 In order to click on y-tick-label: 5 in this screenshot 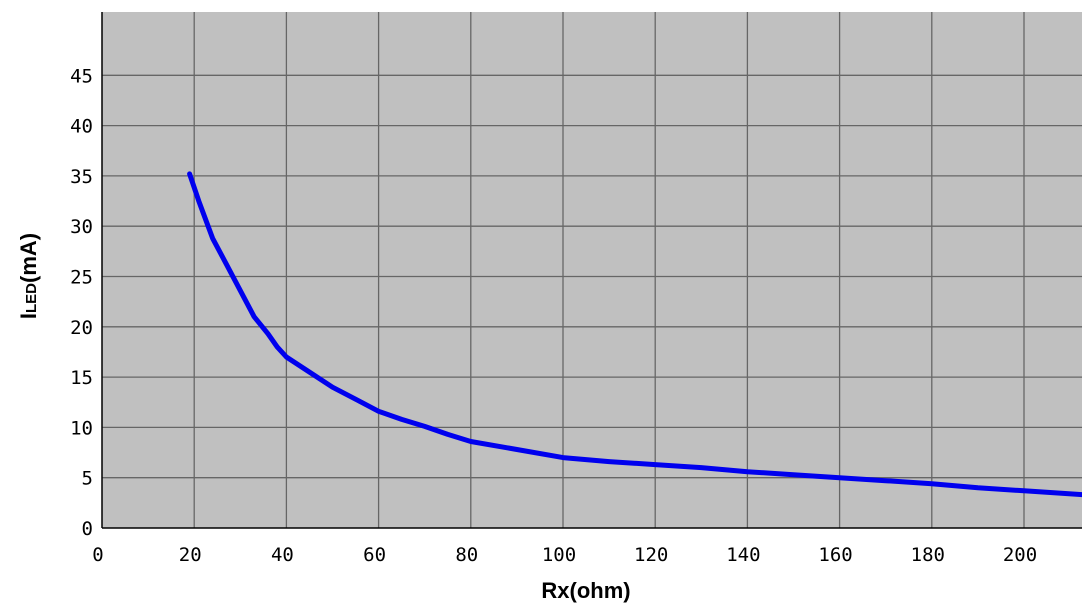, I will do `click(87, 479)`.